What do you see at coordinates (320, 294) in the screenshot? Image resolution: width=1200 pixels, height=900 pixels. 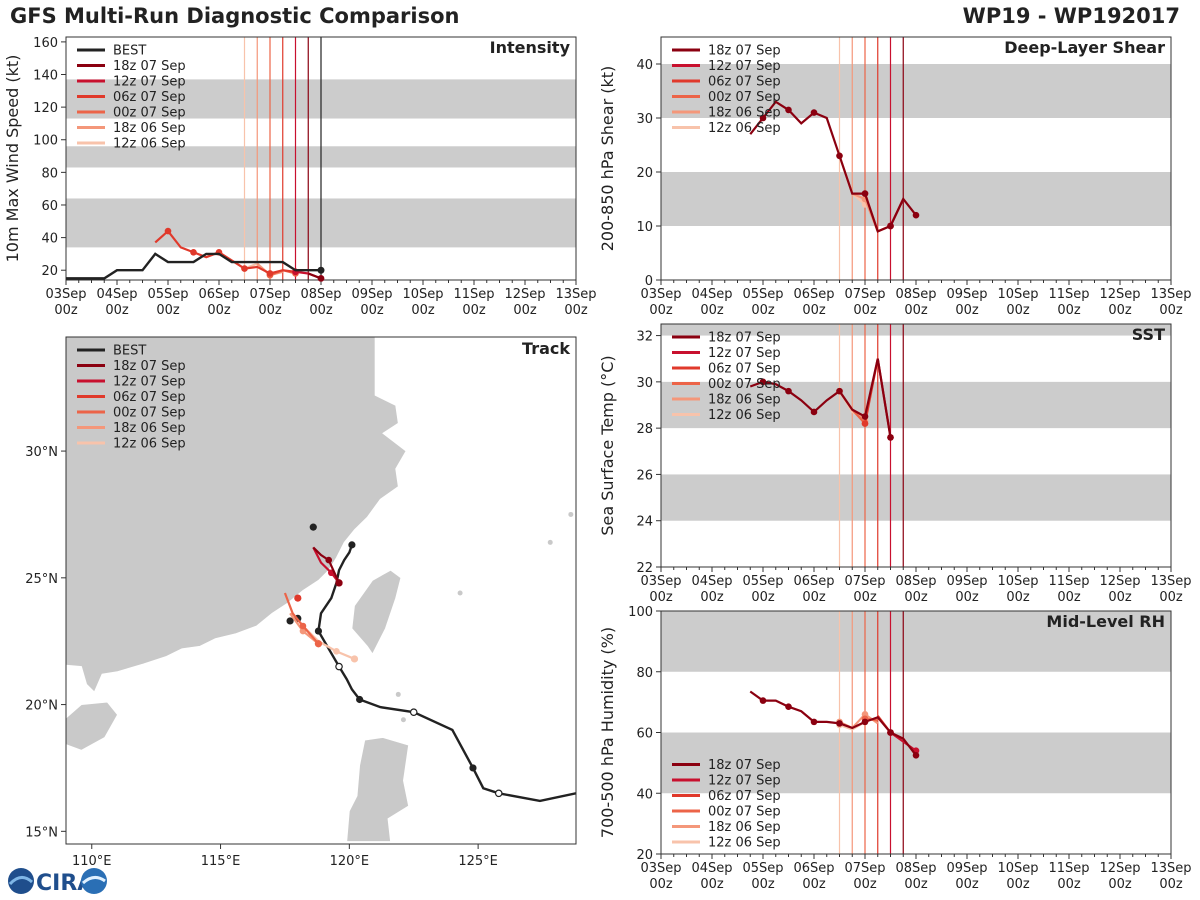 I see `x-tick-label: 08Sep` at bounding box center [320, 294].